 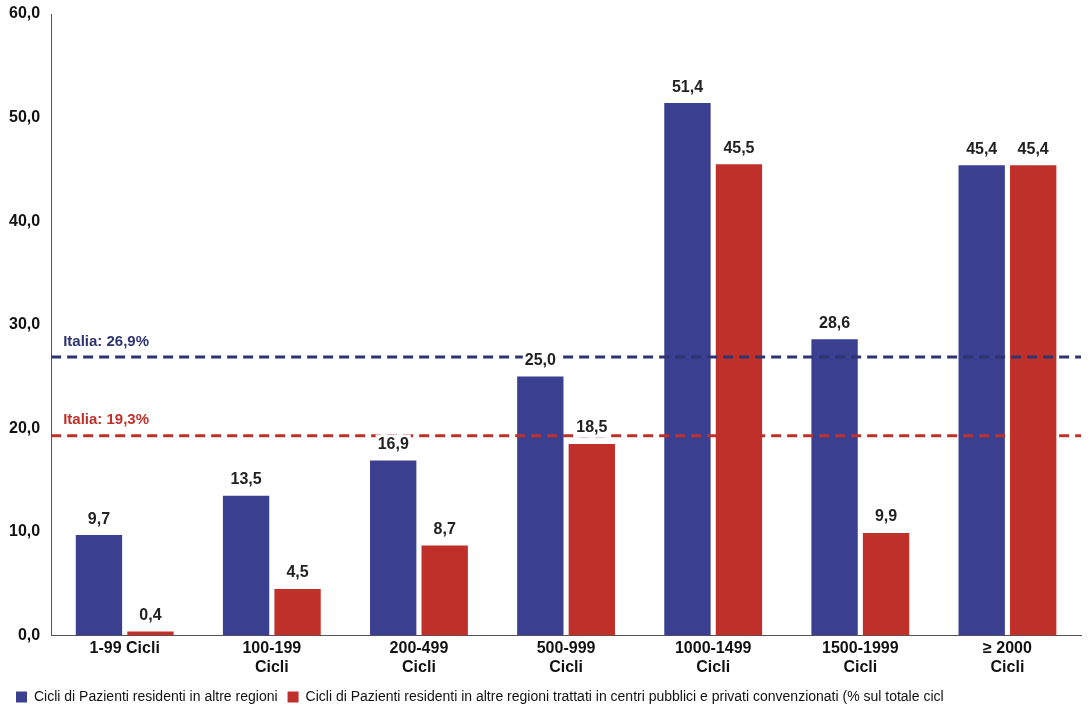 I want to click on data-label: 8,7, so click(x=444, y=528).